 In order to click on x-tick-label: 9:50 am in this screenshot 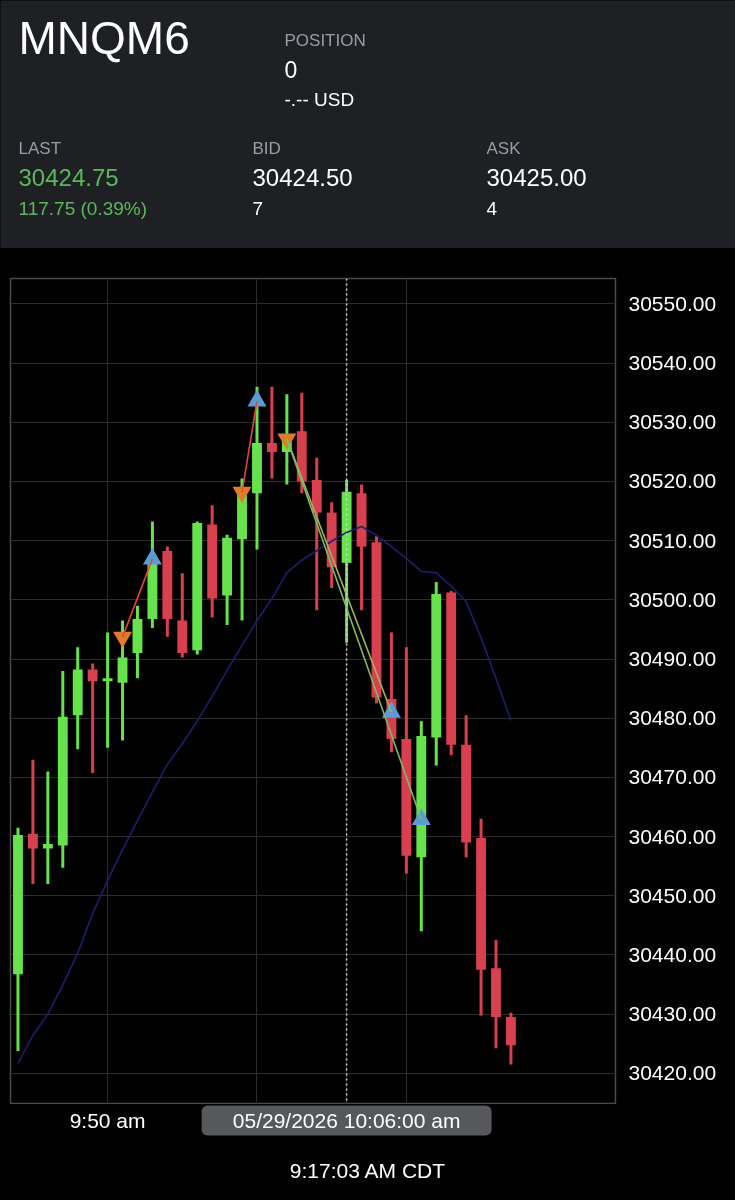, I will do `click(107, 1120)`.